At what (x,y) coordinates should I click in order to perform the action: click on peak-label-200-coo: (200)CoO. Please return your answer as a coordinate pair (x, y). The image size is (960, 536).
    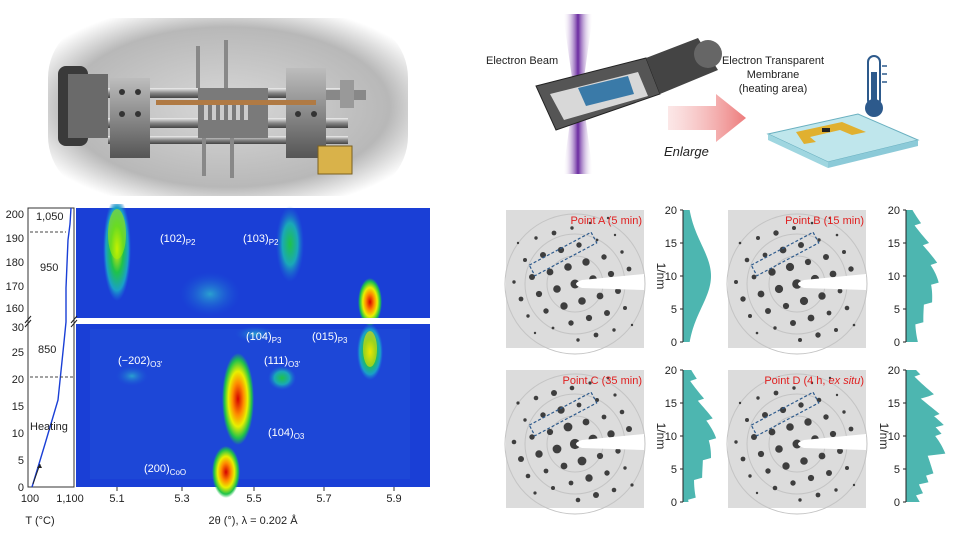
    Looking at the image, I should click on (165, 470).